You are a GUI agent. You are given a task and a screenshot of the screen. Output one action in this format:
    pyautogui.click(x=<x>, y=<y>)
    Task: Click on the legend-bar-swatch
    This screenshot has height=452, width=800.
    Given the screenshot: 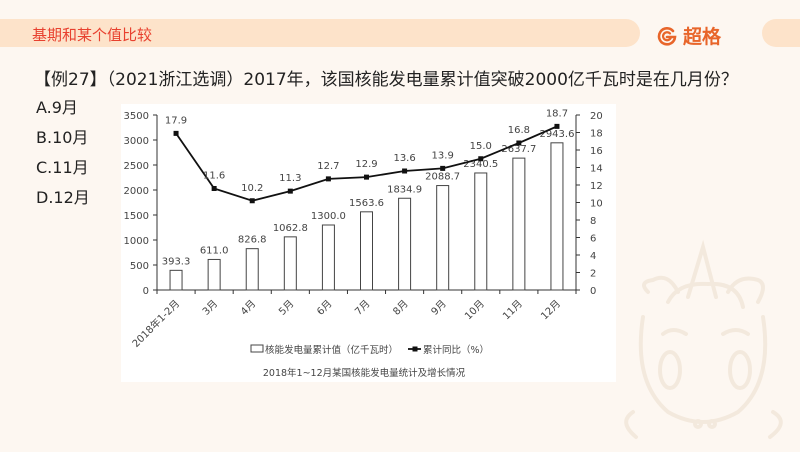 What is the action you would take?
    pyautogui.click(x=257, y=348)
    